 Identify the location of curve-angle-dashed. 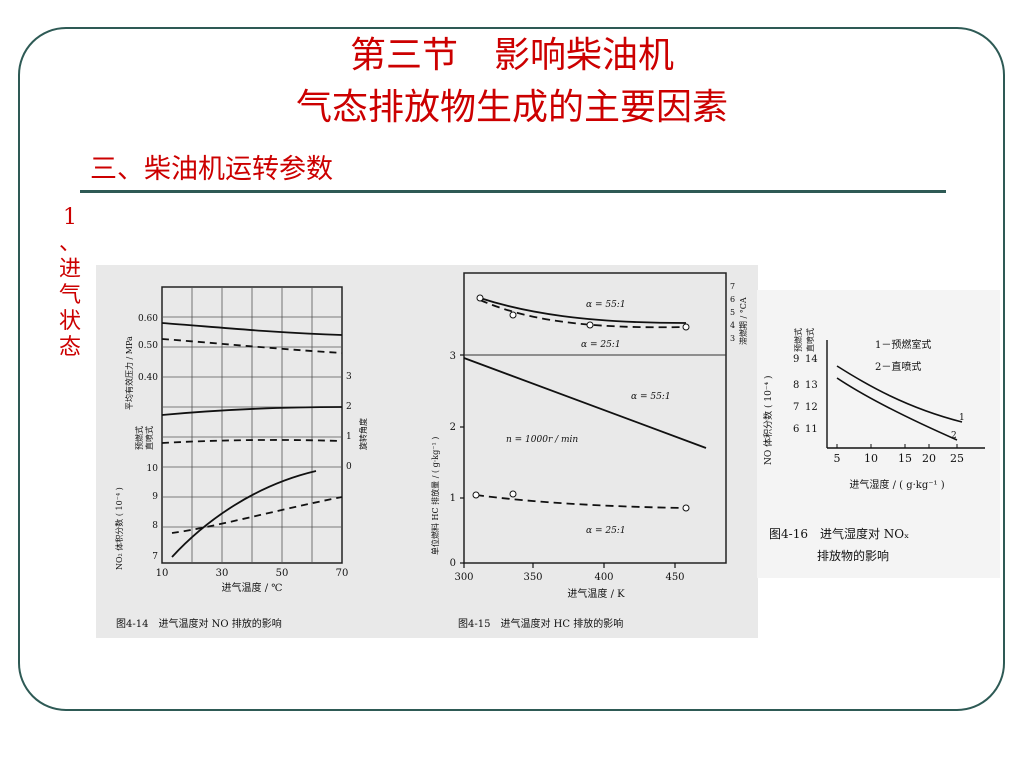
(252, 441).